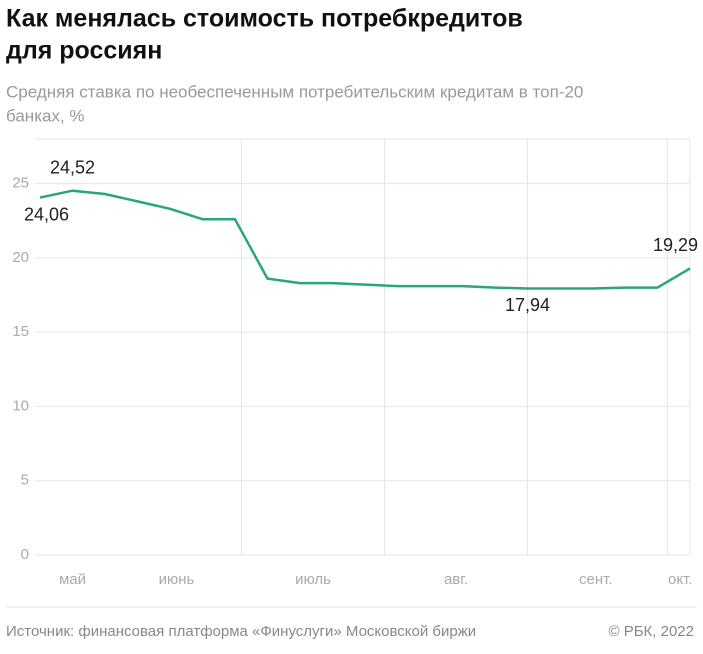  What do you see at coordinates (596, 579) in the screenshot?
I see `x-tick-label: сент.` at bounding box center [596, 579].